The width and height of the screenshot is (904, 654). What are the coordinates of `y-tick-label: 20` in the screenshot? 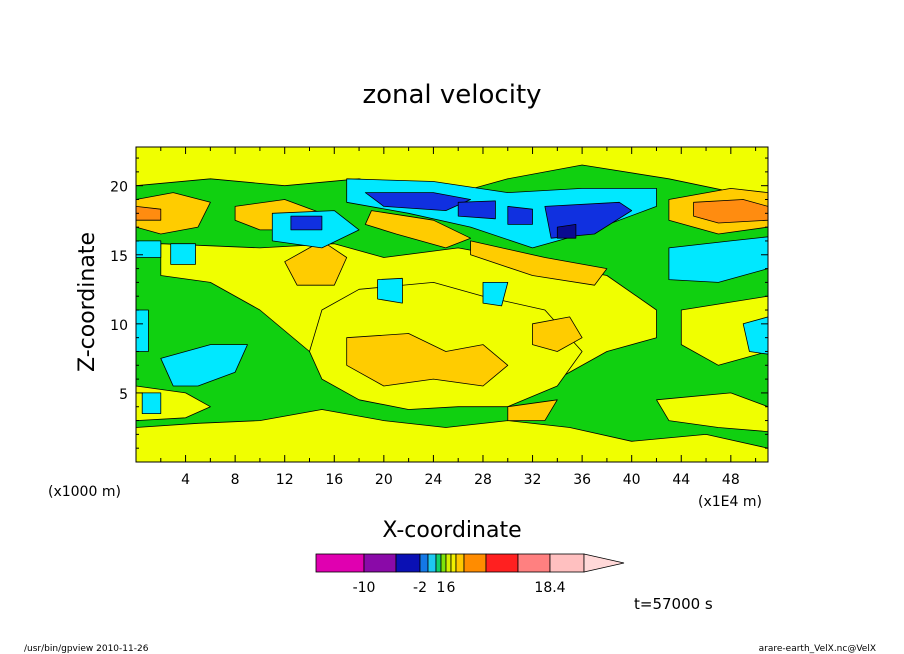 It's located at (119, 188).